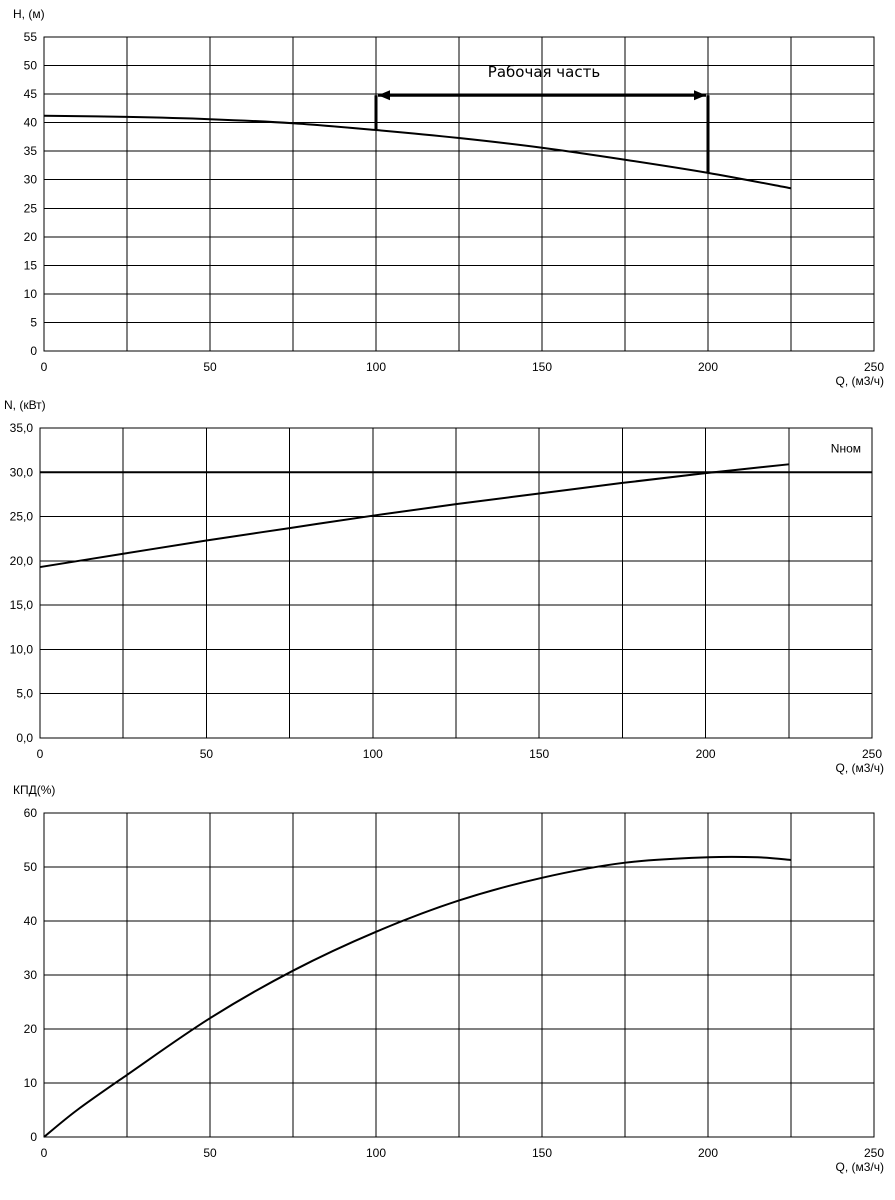 The image size is (895, 1200). Describe the element at coordinates (846, 448) in the screenshot. I see `reference-line-label: Nном` at that location.